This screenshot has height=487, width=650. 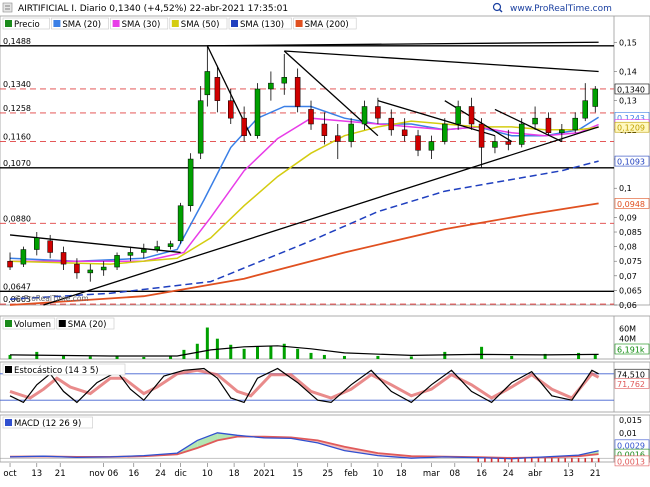 What do you see at coordinates (628, 276) in the screenshot?
I see `y-tick-label: 0,07` at bounding box center [628, 276].